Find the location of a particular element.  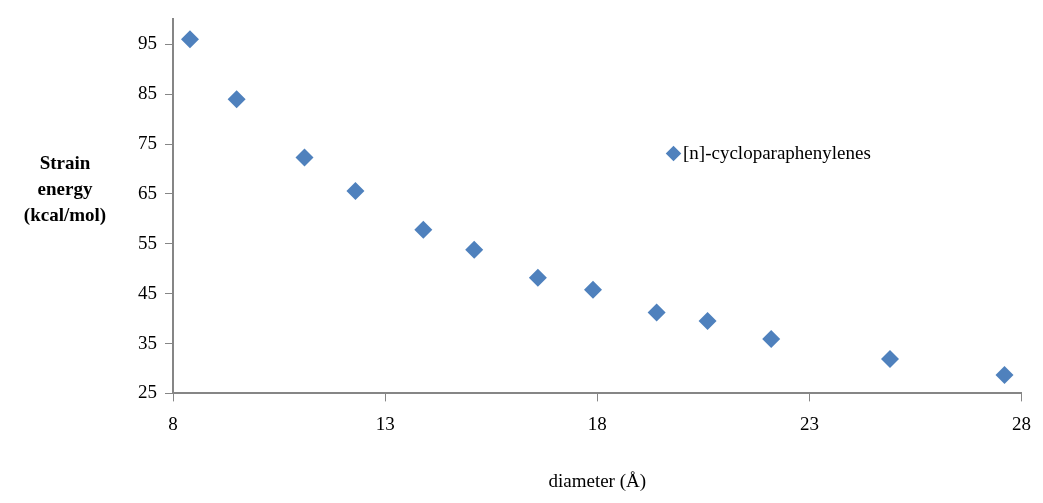

y-tick-label: 45 is located at coordinates (147, 292).